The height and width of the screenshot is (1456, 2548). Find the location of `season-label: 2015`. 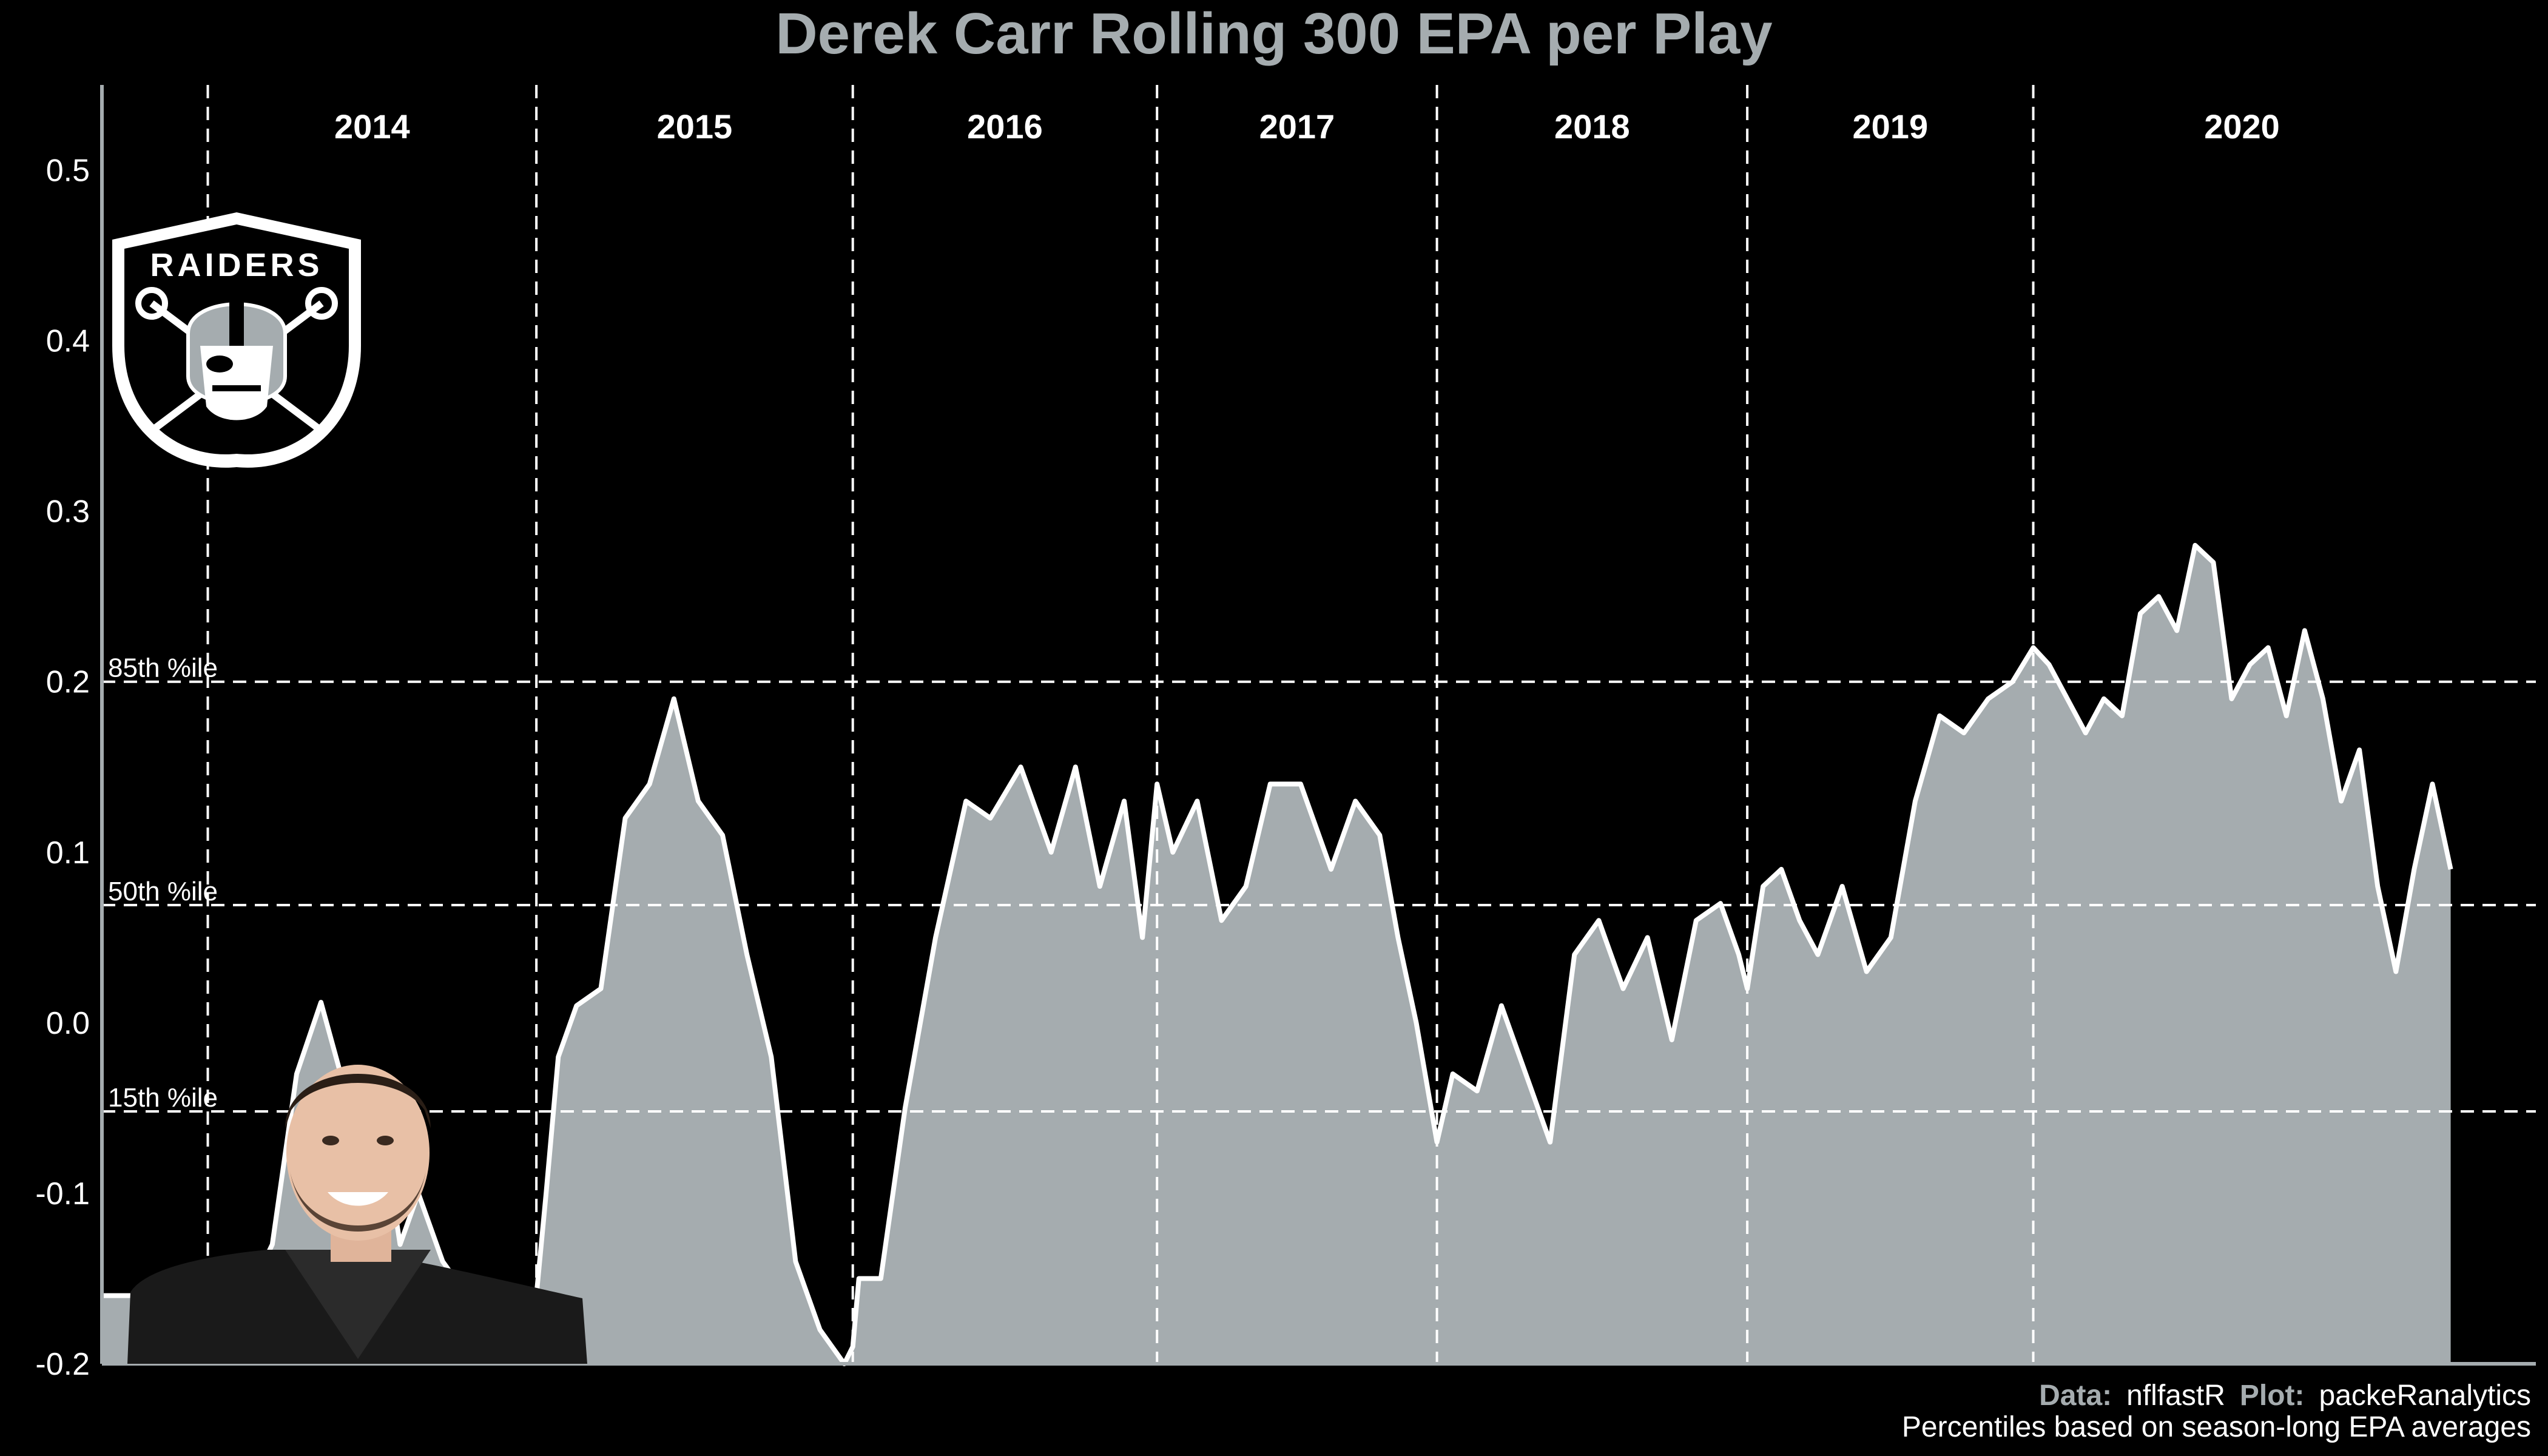

season-label: 2015 is located at coordinates (695, 126).